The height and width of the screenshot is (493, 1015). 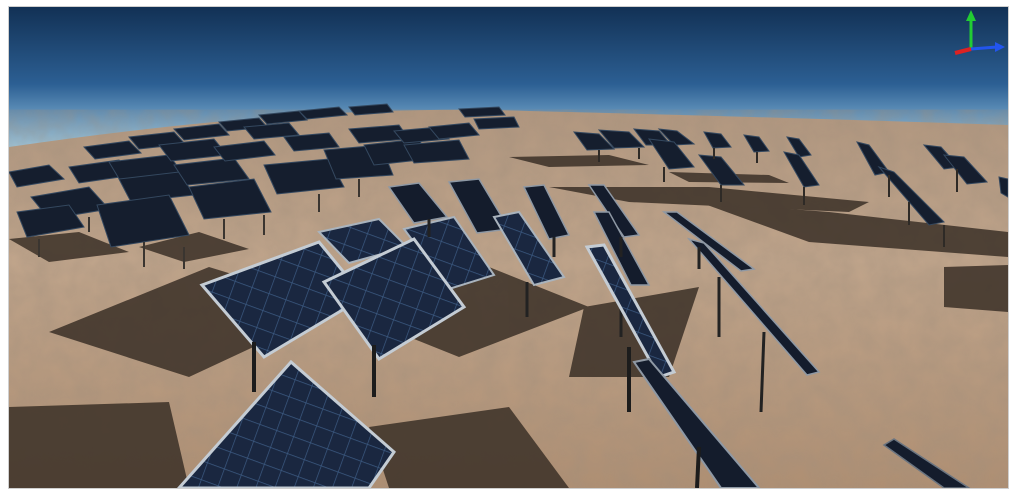 I want to click on x-axis-arrow, so click(x=963, y=51).